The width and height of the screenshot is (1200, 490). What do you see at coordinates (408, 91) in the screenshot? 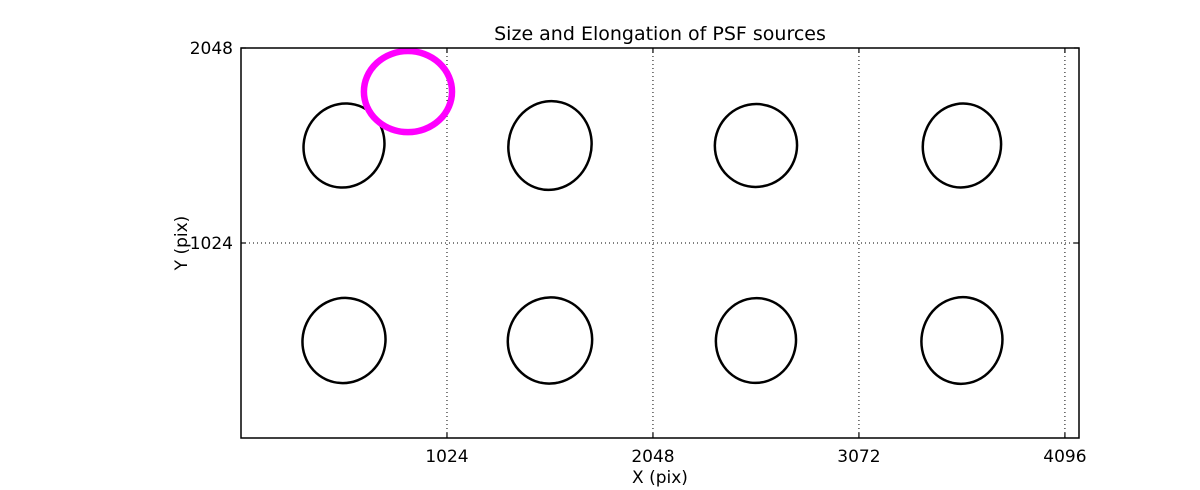
I see `highlighted-psf-ellipse` at bounding box center [408, 91].